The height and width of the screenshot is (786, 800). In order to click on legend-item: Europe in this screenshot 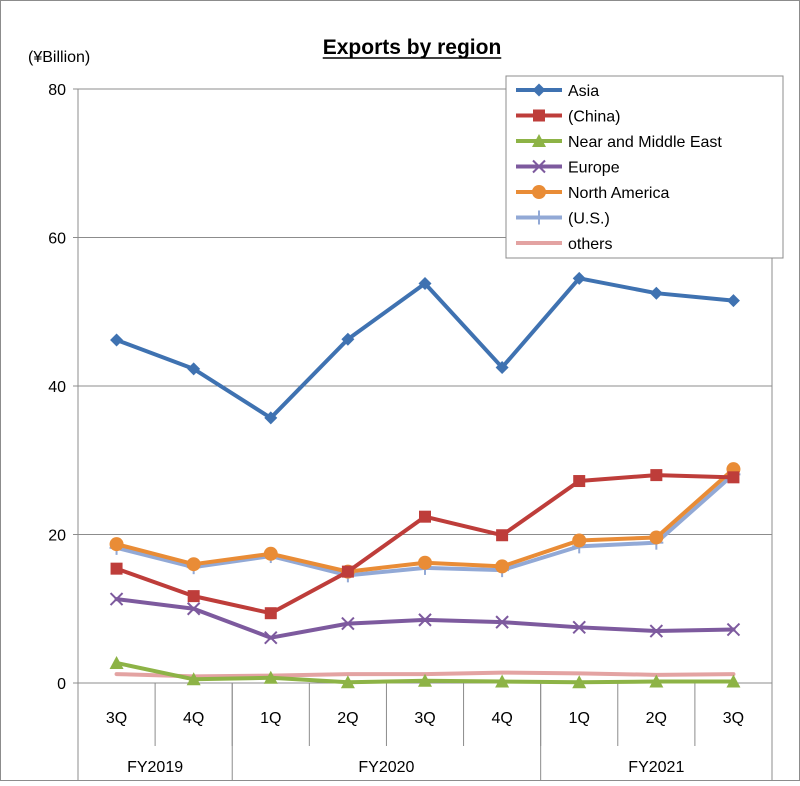, I will do `click(568, 168)`.